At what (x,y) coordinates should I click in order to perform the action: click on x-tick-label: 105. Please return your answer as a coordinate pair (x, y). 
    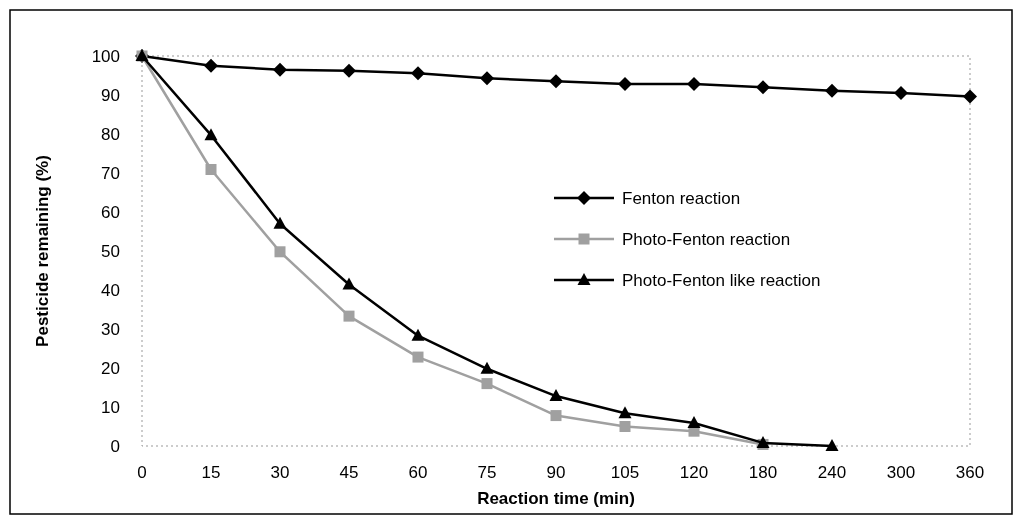
    Looking at the image, I should click on (625, 472).